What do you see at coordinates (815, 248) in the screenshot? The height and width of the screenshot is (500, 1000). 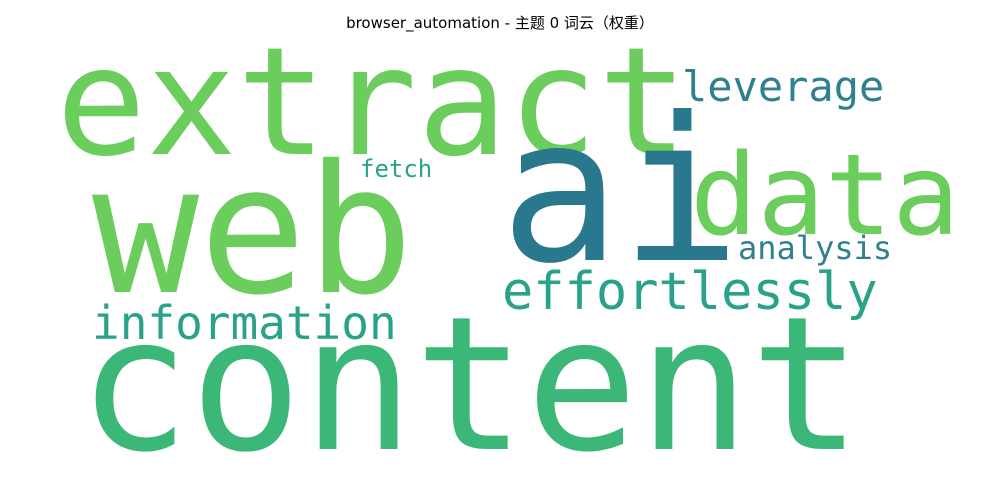 I see `word-analysis: analysis` at bounding box center [815, 248].